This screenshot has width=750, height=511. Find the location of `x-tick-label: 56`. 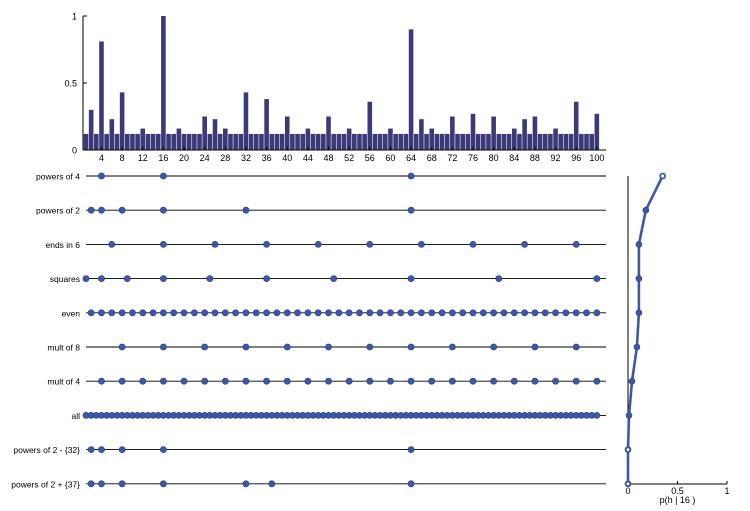

x-tick-label: 56 is located at coordinates (370, 158).